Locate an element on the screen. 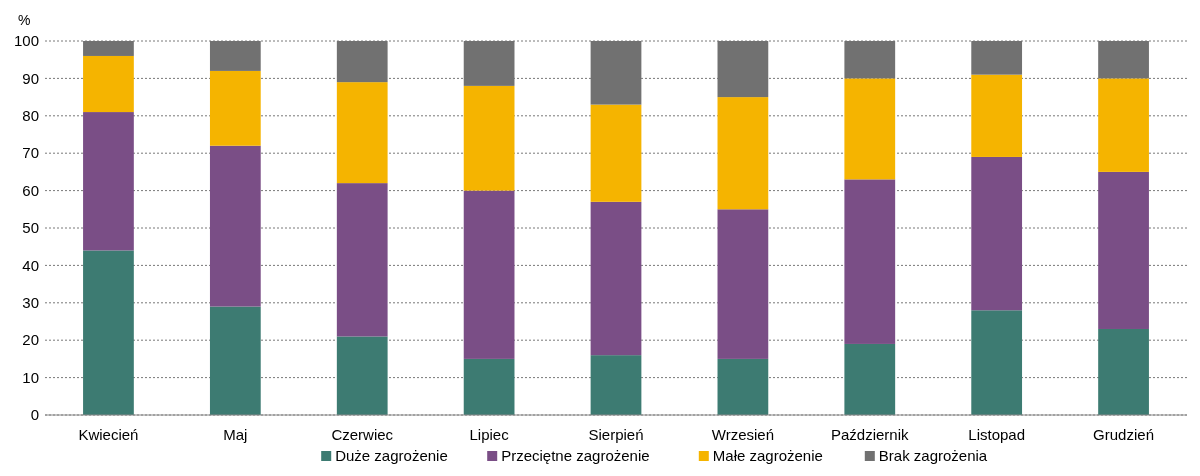 This screenshot has height=476, width=1200. y-tick-label: 0 is located at coordinates (34, 415).